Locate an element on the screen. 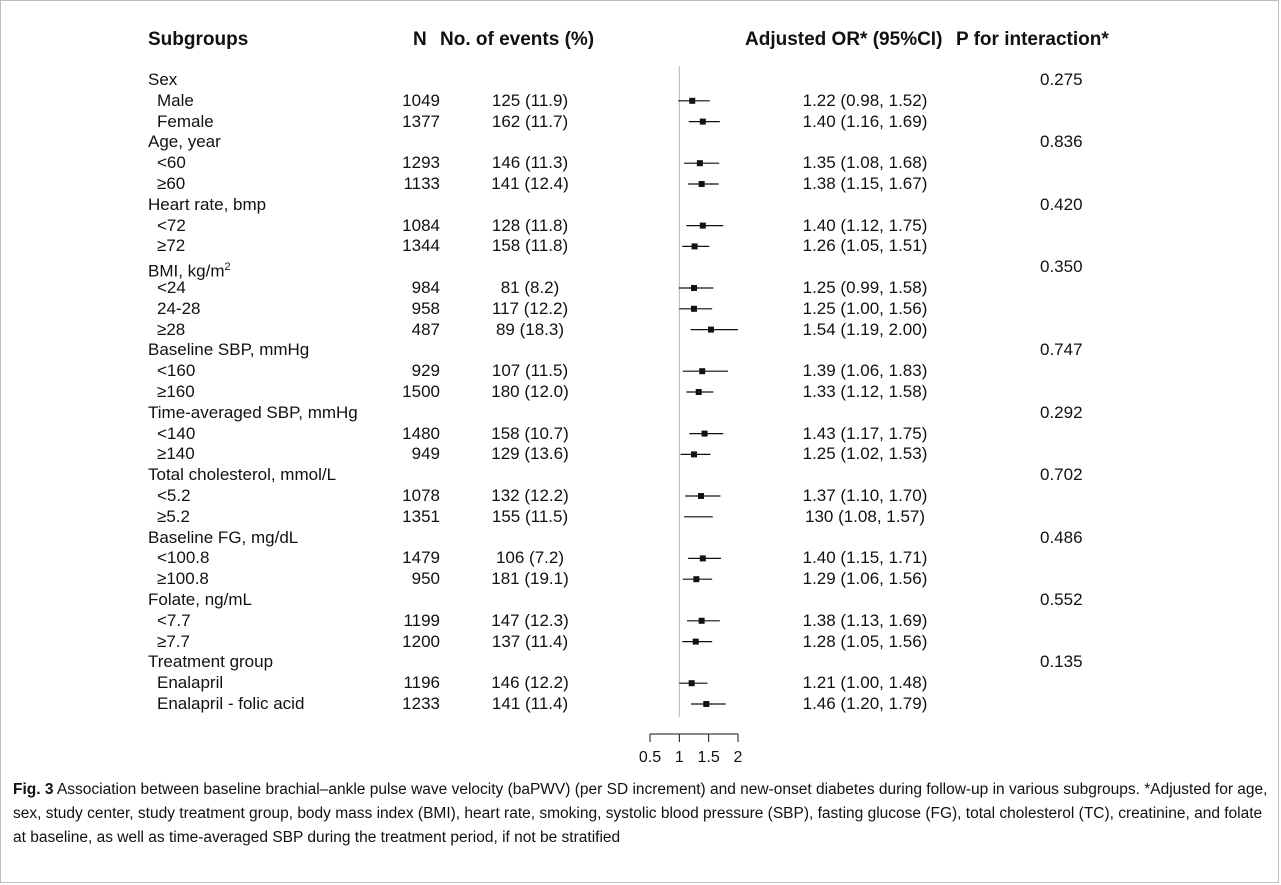 The image size is (1281, 885). n-value: 1500 is located at coordinates (421, 391).